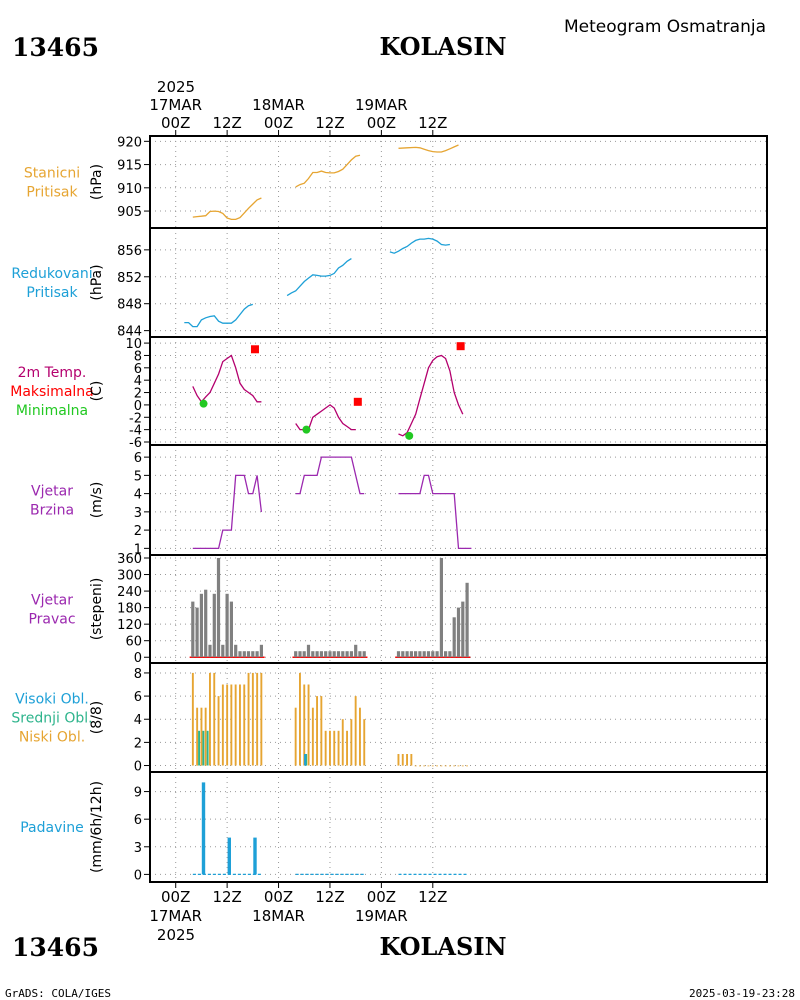 Image resolution: width=800 pixels, height=1000 pixels. What do you see at coordinates (52, 828) in the screenshot?
I see `panel-label: Padavine` at bounding box center [52, 828].